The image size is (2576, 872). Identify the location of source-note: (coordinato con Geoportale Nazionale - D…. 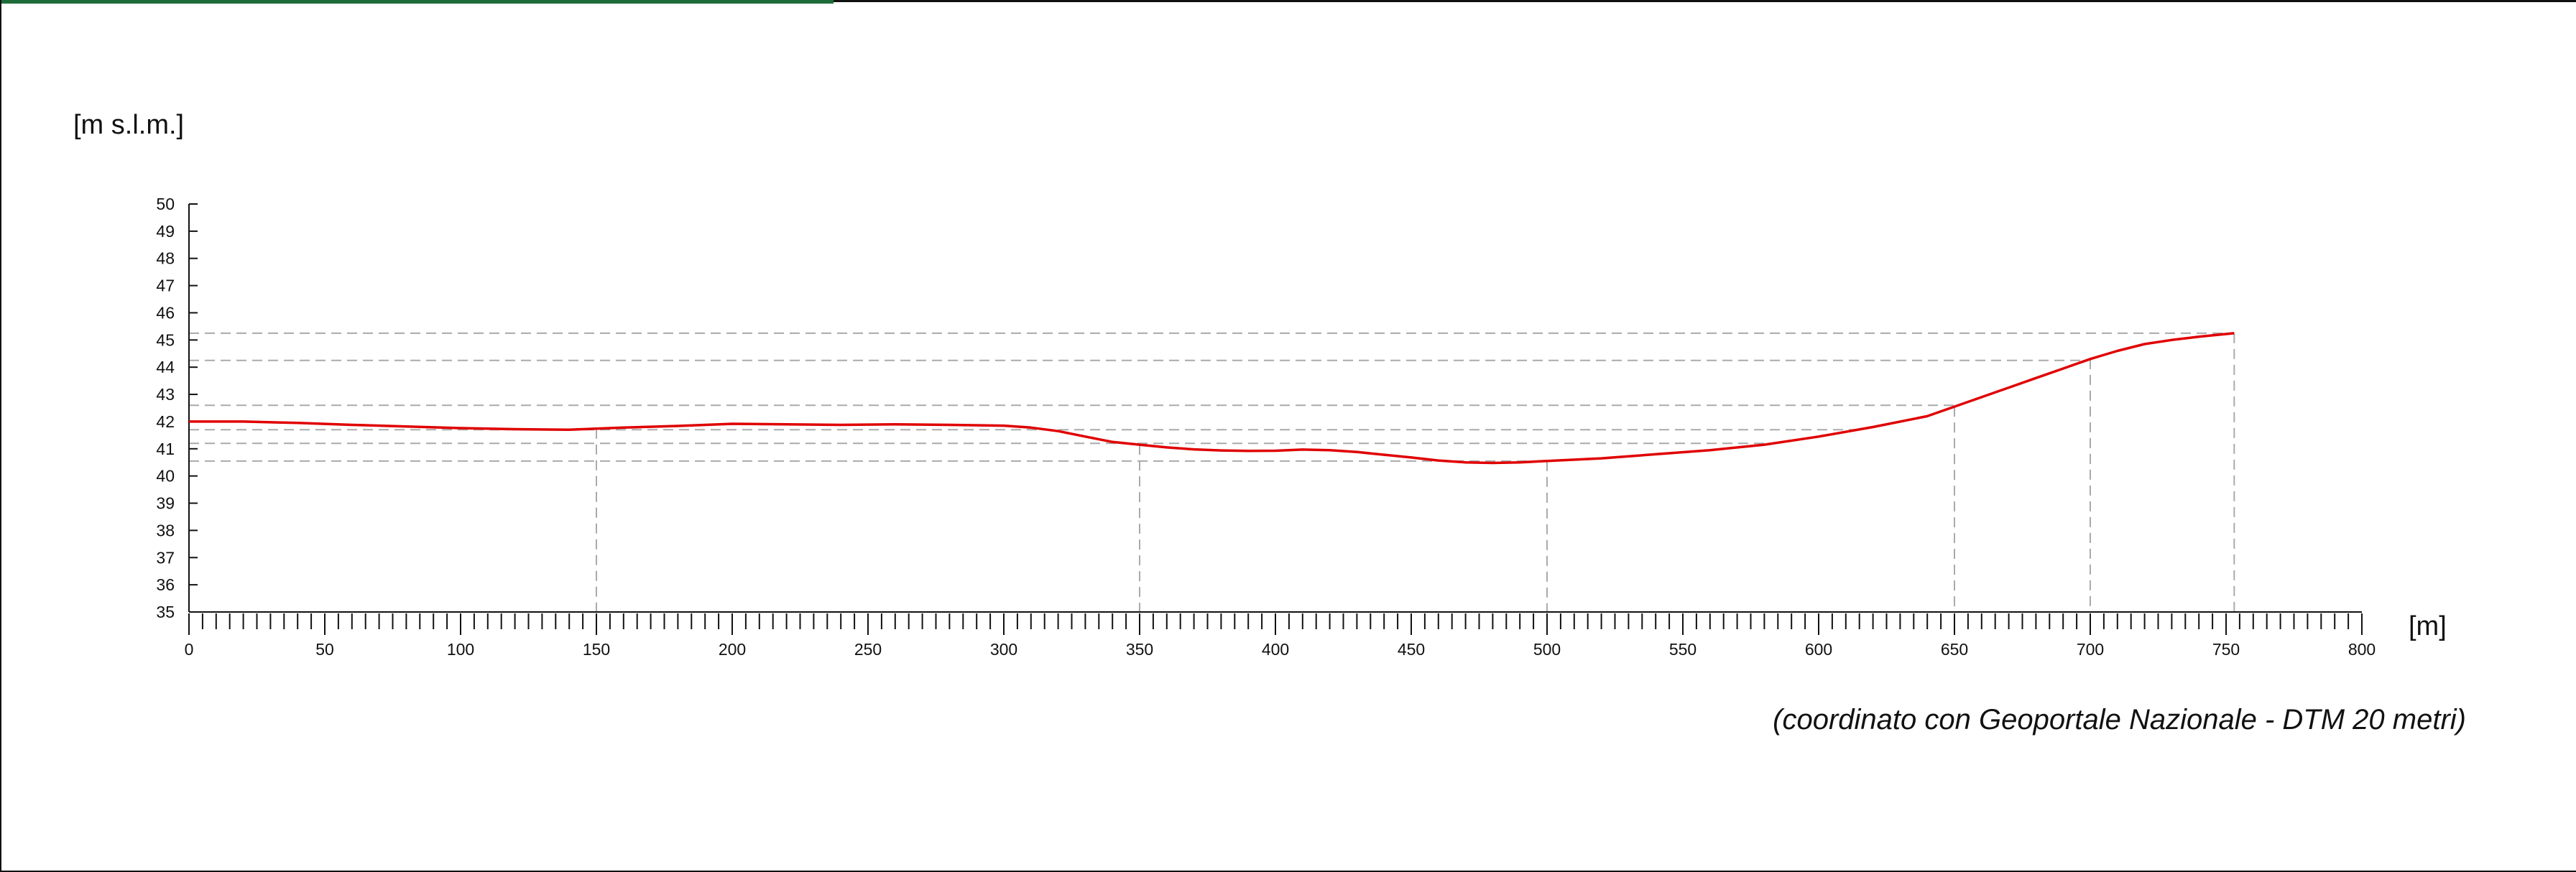
(2120, 720).